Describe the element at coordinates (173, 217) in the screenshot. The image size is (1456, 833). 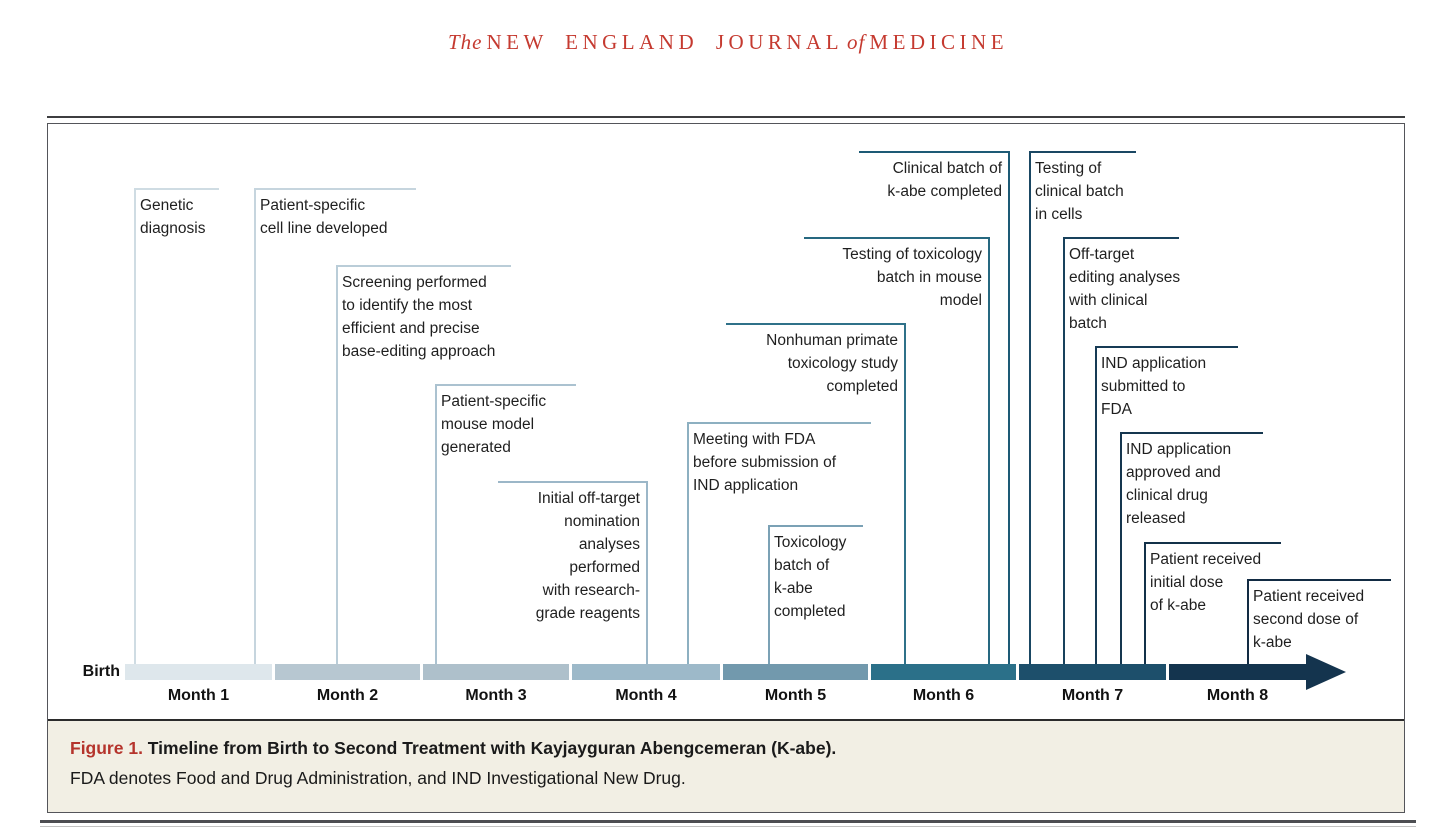
I see `event-label: Genetic diagnosis` at that location.